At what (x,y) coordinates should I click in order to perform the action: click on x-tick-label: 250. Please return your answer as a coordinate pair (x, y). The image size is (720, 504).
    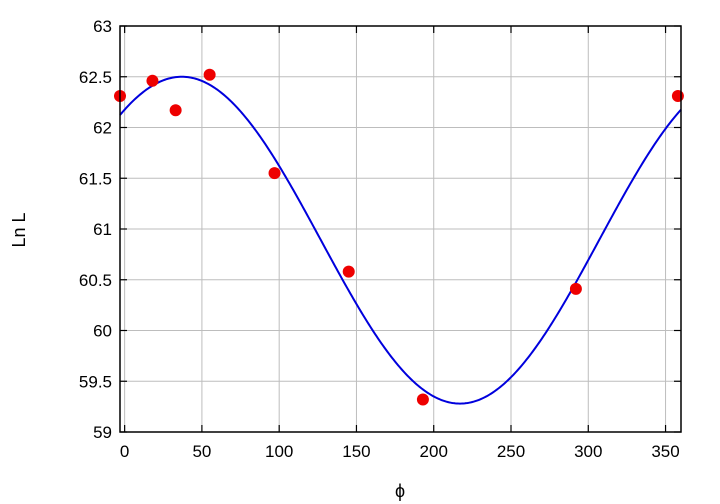
    Looking at the image, I should click on (511, 451).